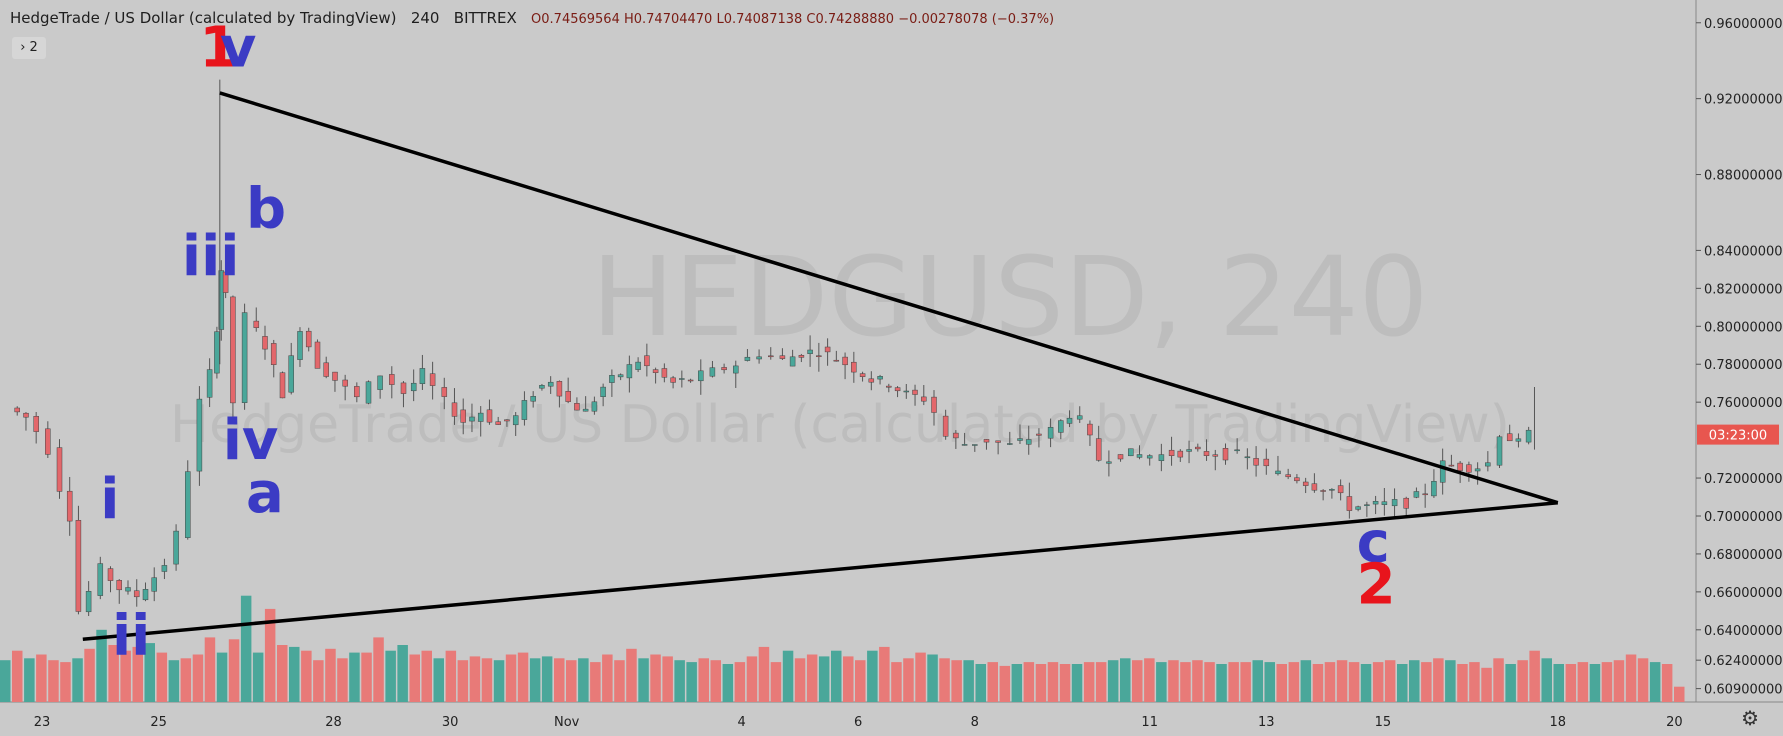  I want to click on watermark-symbol: HEDGUSD, 240, so click(1009, 297).